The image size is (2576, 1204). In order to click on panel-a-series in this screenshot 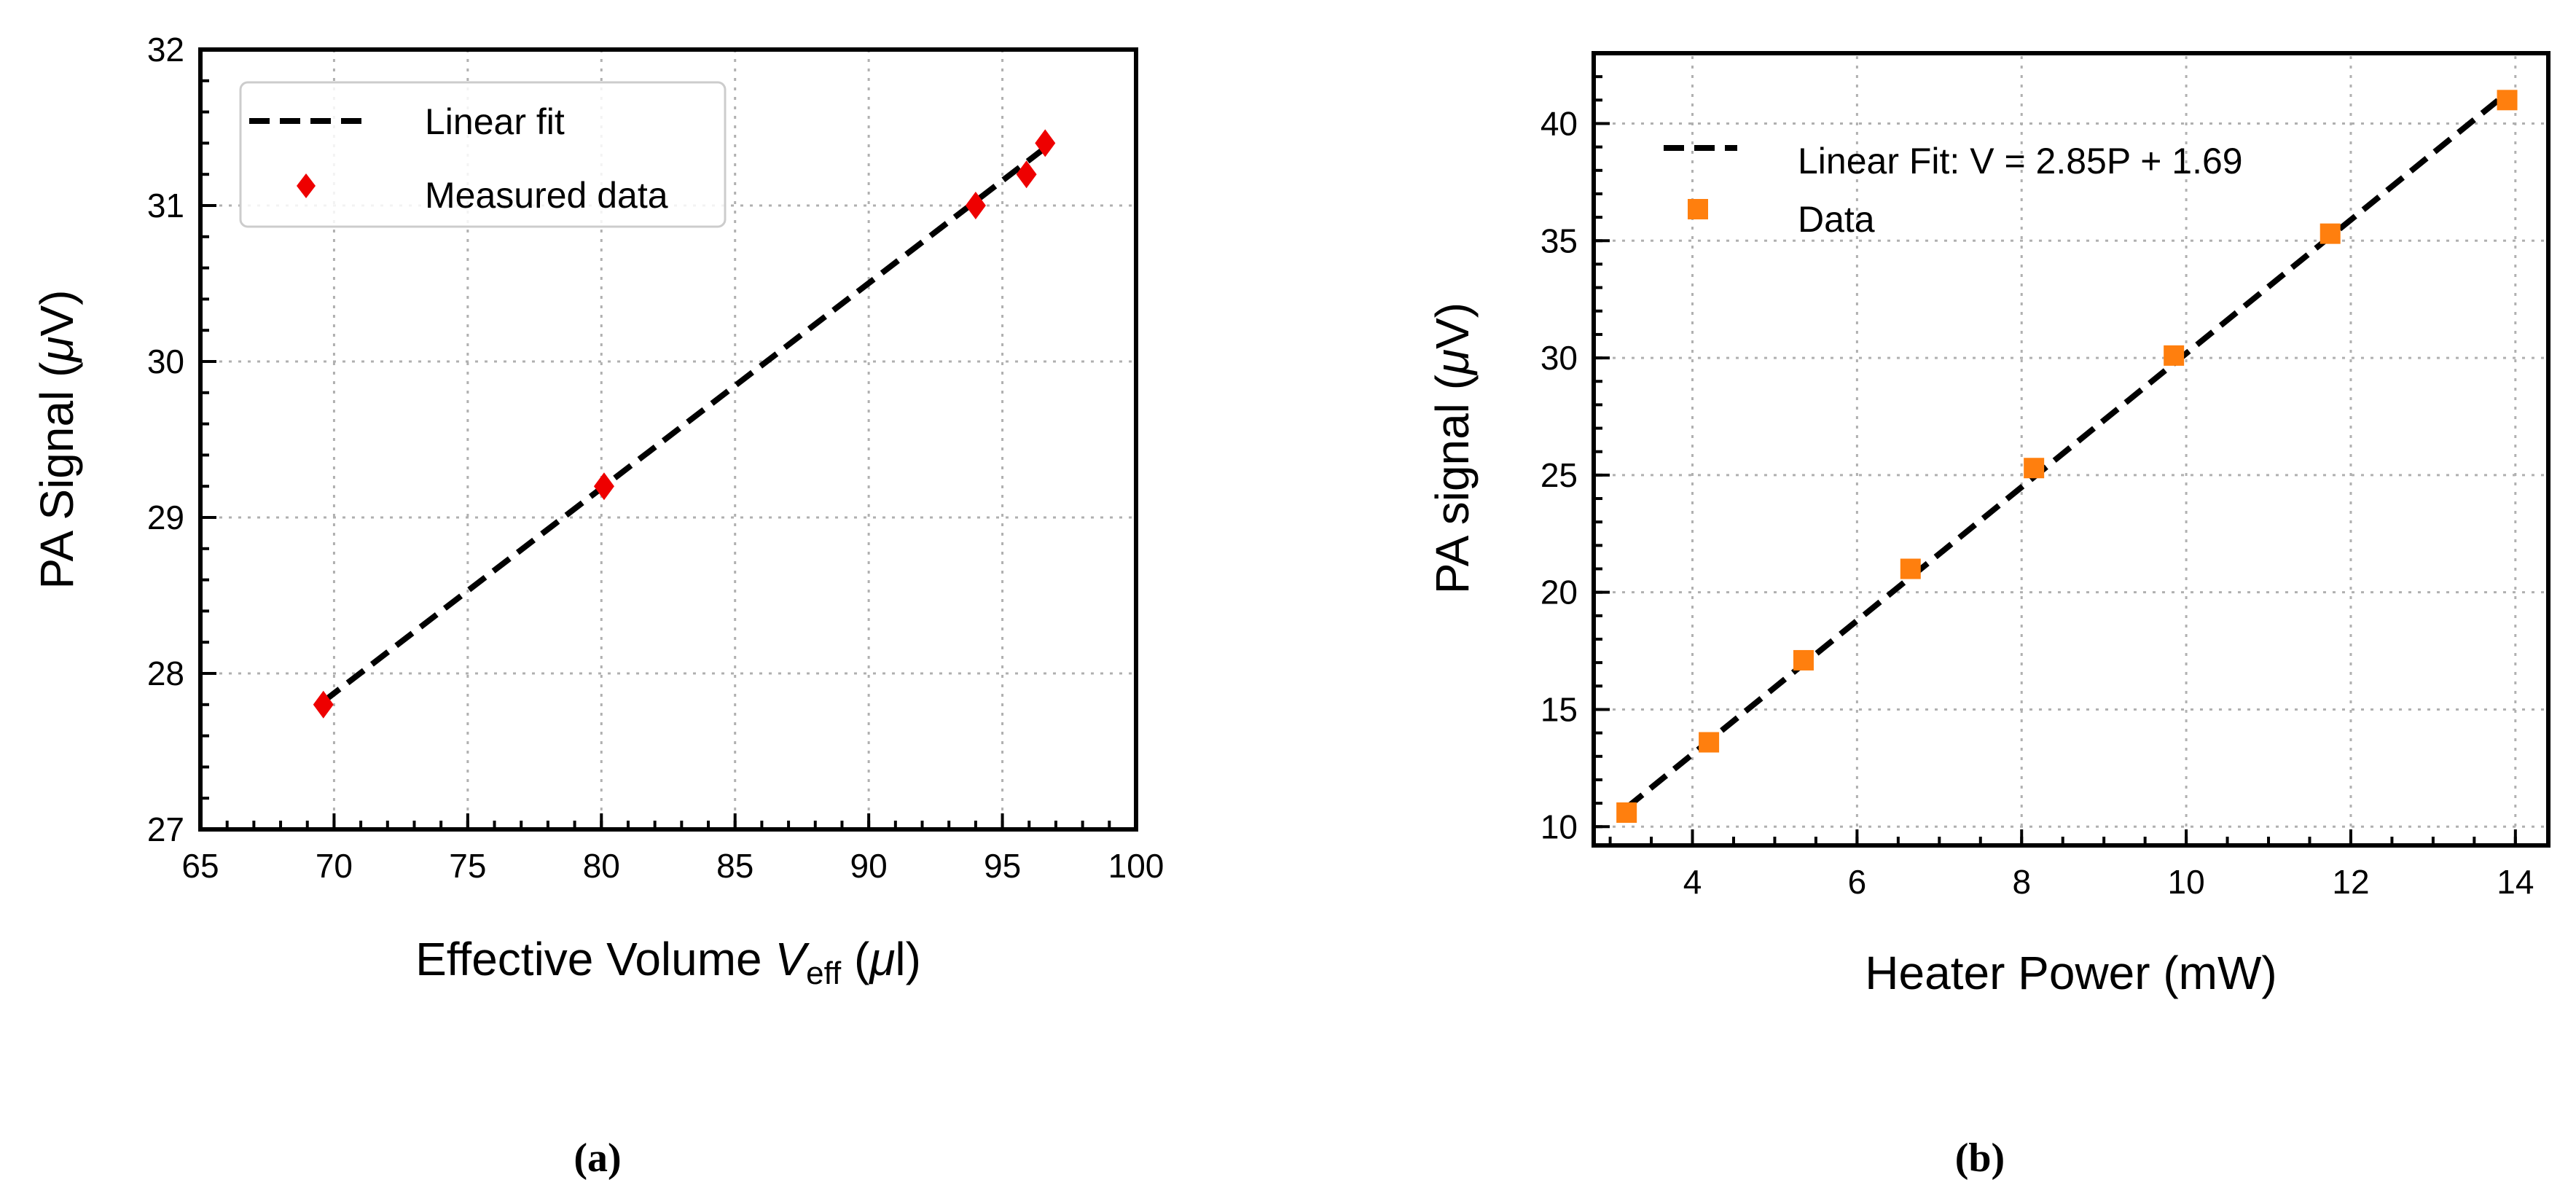, I will do `click(684, 424)`.